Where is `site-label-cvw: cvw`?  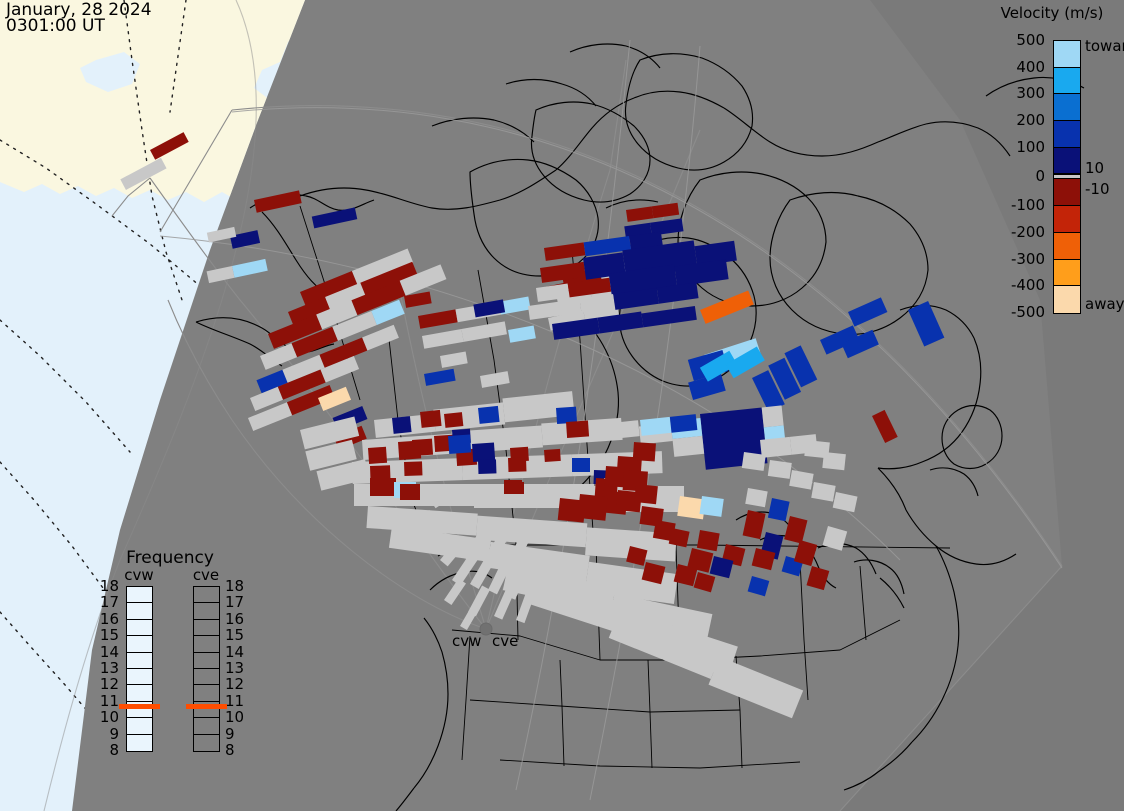
site-label-cvw: cvw is located at coordinates (467, 641).